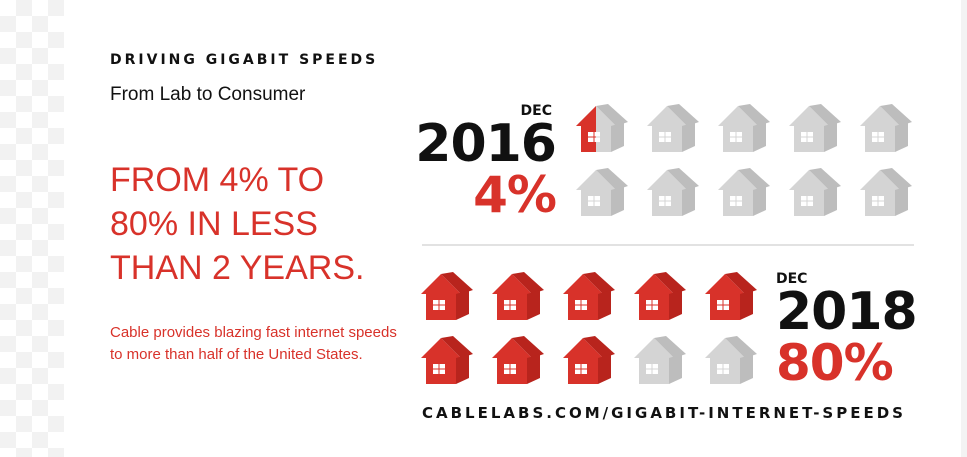  I want to click on divider, so click(668, 245).